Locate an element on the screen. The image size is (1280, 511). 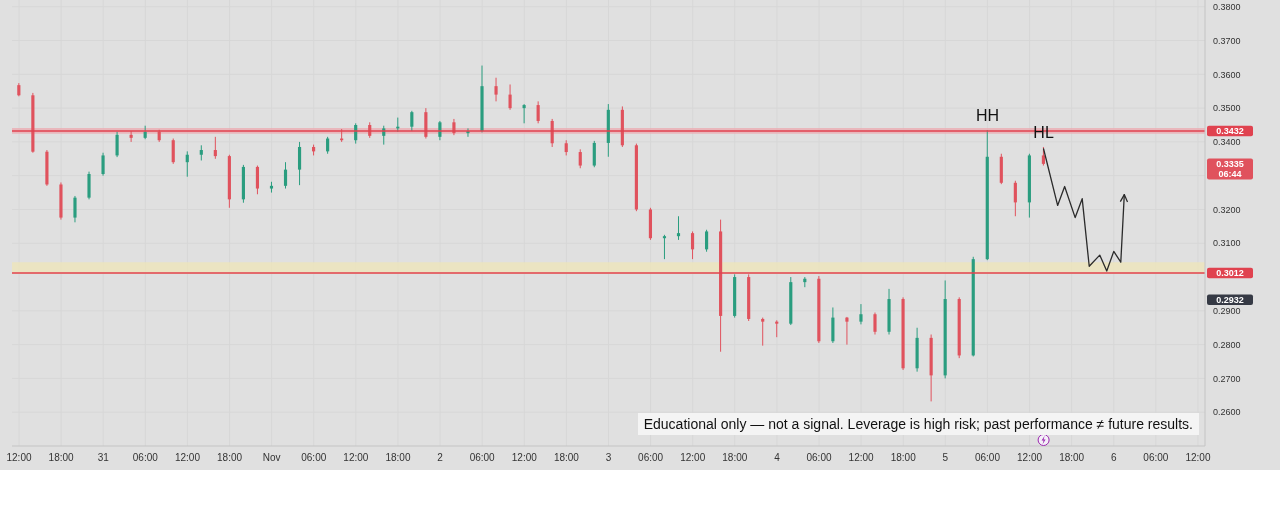
ref-line-label: 0.3432 is located at coordinates (1230, 131).